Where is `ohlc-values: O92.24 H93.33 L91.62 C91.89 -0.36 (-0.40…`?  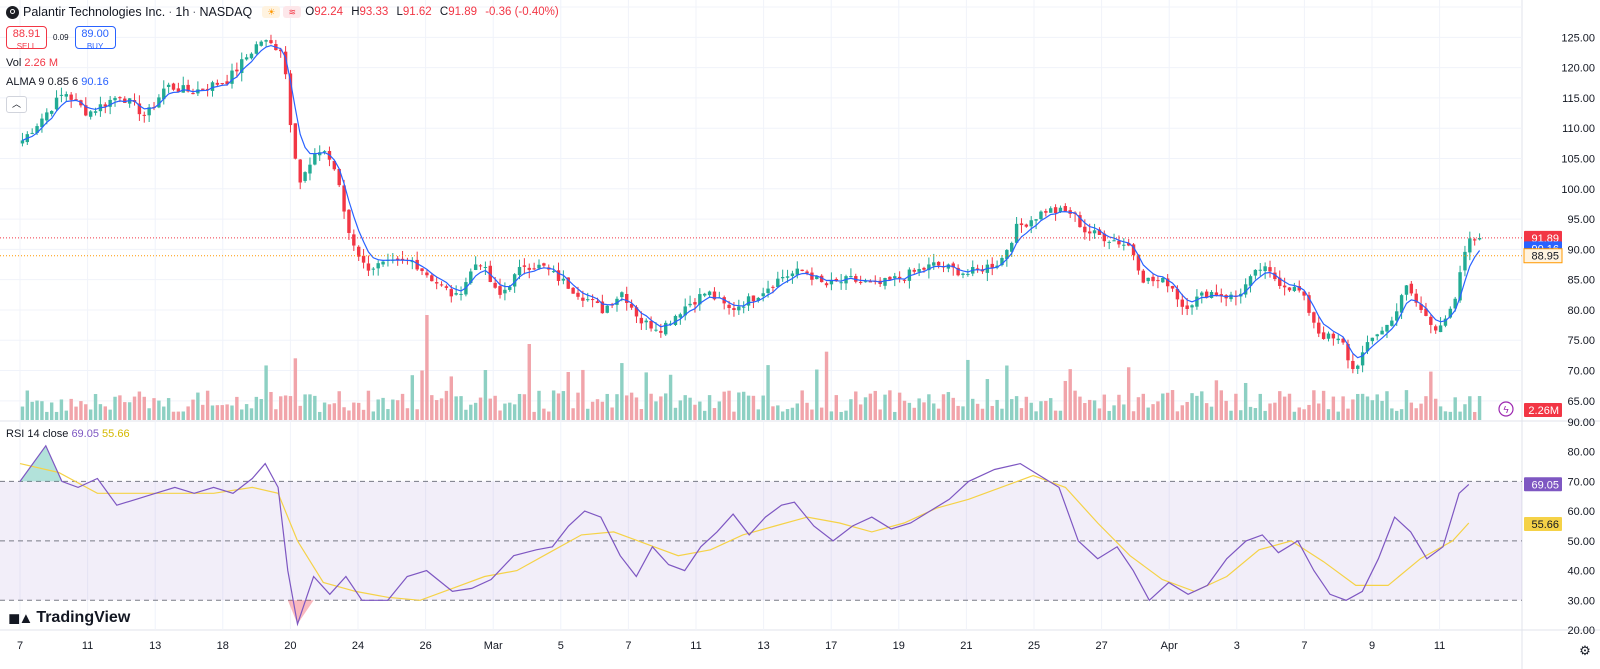 ohlc-values: O92.24 H93.33 L91.62 C91.89 -0.36 (-0.40… is located at coordinates (432, 12).